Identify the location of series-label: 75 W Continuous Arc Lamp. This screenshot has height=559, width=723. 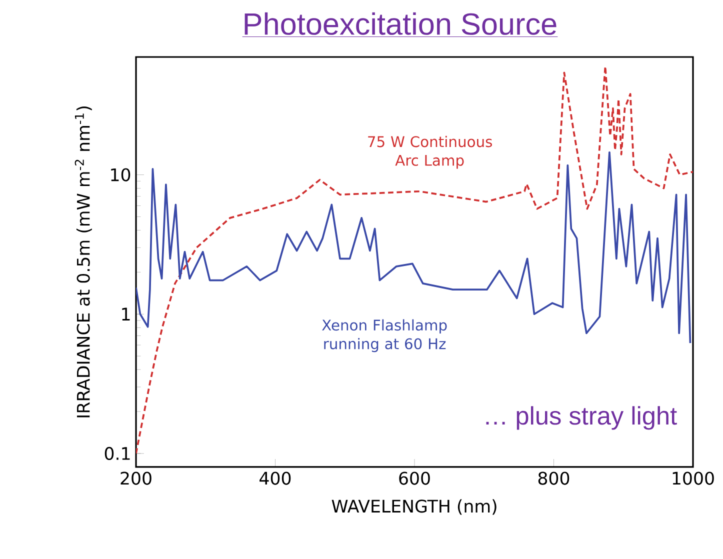
(430, 152).